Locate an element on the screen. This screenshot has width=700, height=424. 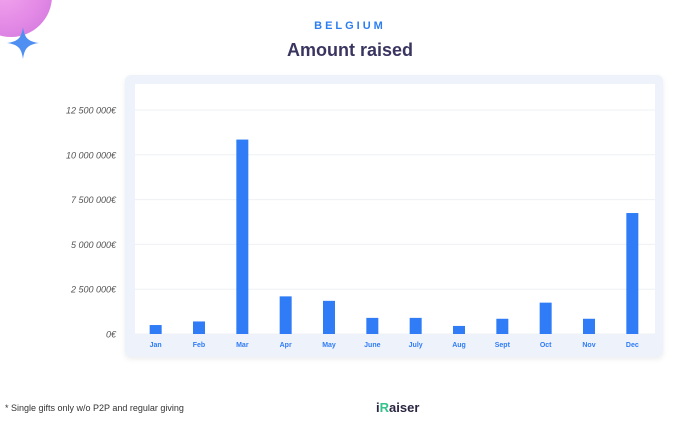
y-tick-label: 5 000 000€ is located at coordinates (94, 245).